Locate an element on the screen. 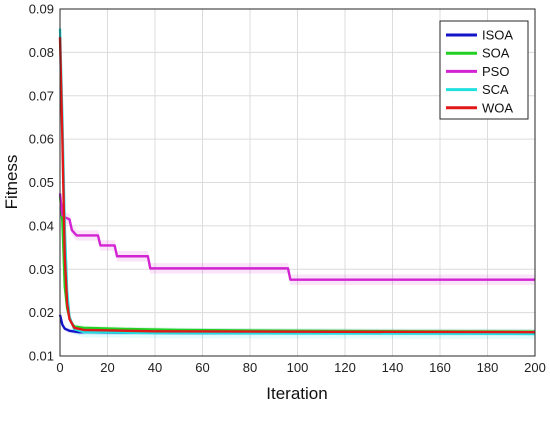 This screenshot has width=550, height=432. legend-label-sca: SCA is located at coordinates (495, 89).